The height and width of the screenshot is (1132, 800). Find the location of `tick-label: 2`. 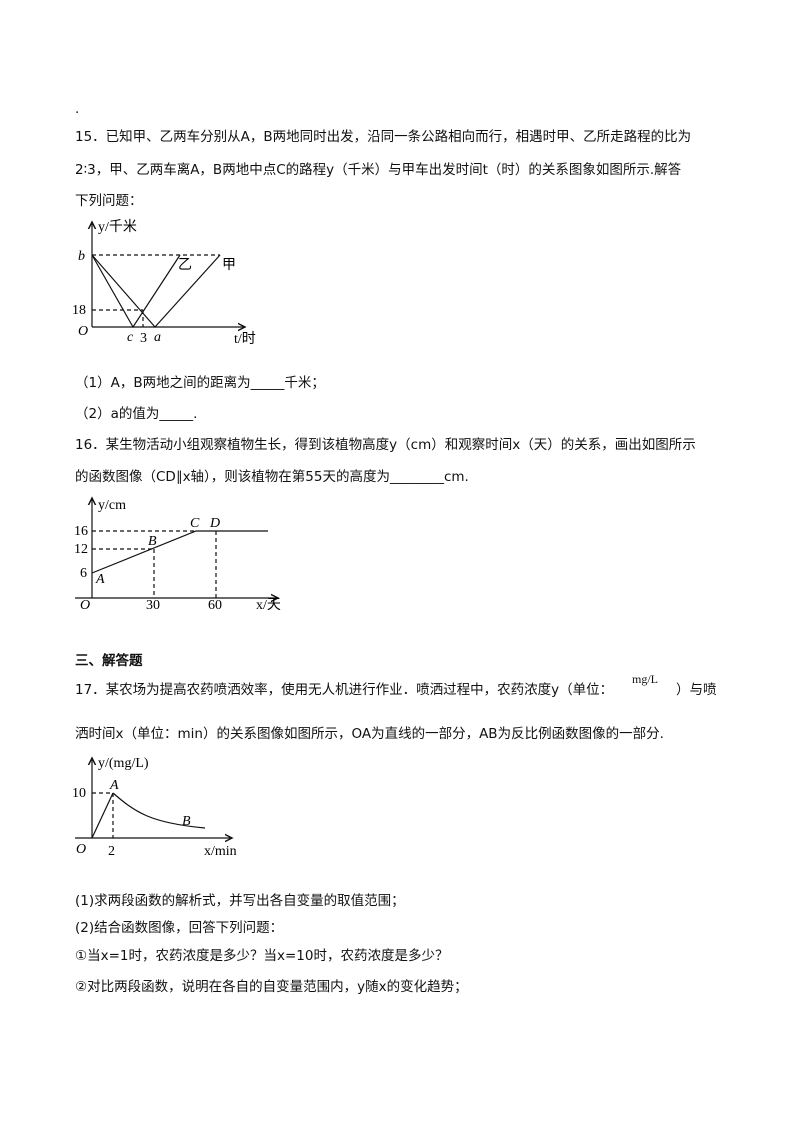

tick-label: 2 is located at coordinates (111, 851).